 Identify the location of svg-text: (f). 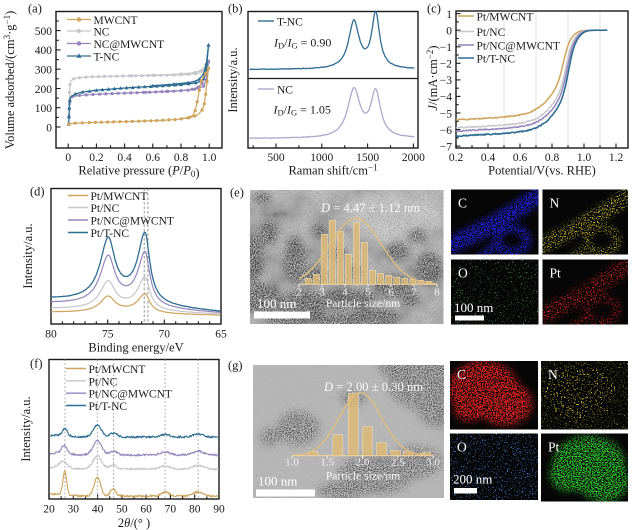
(36, 364).